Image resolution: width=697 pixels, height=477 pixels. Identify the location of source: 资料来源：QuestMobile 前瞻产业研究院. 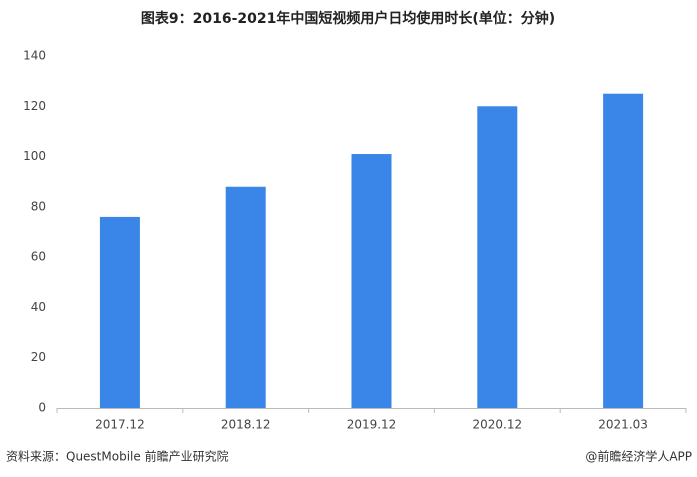
(117, 456).